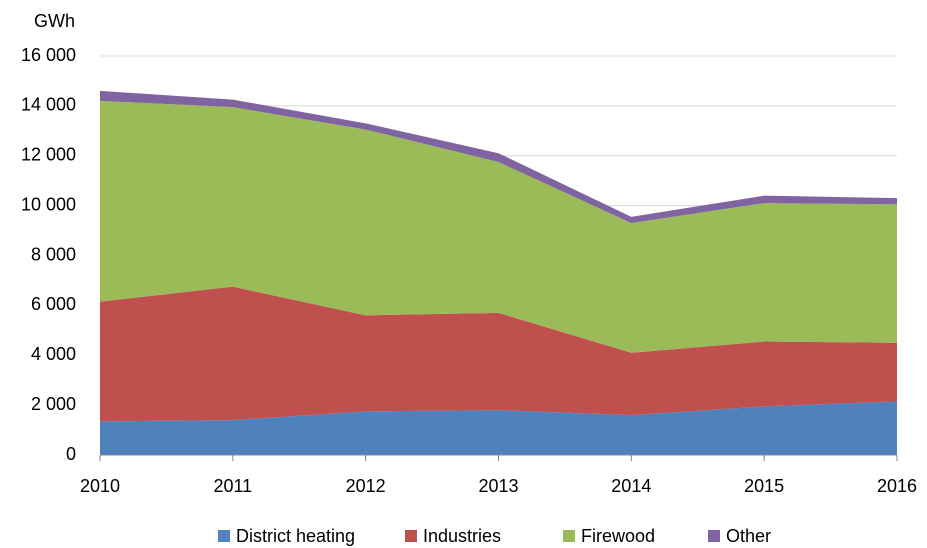  I want to click on legend-label: Industries, so click(462, 536).